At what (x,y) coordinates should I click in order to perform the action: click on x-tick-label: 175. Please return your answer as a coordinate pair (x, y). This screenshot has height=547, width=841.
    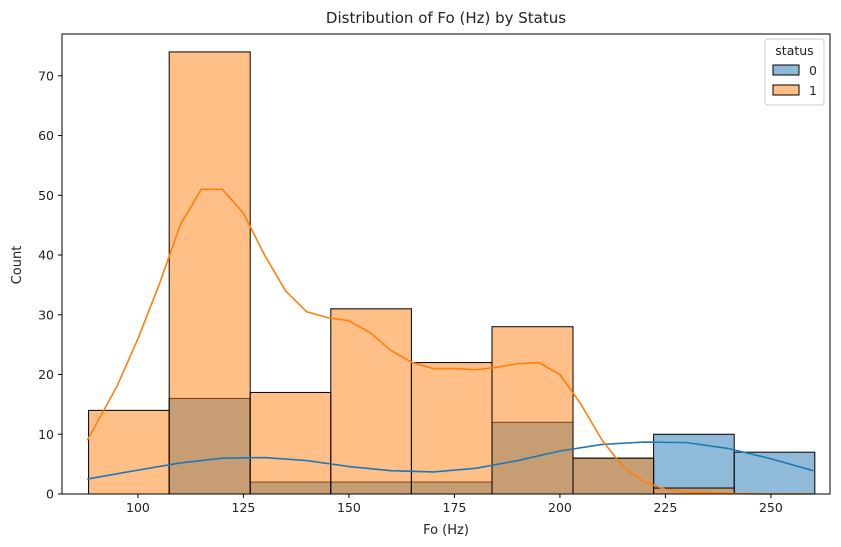
    Looking at the image, I should click on (455, 507).